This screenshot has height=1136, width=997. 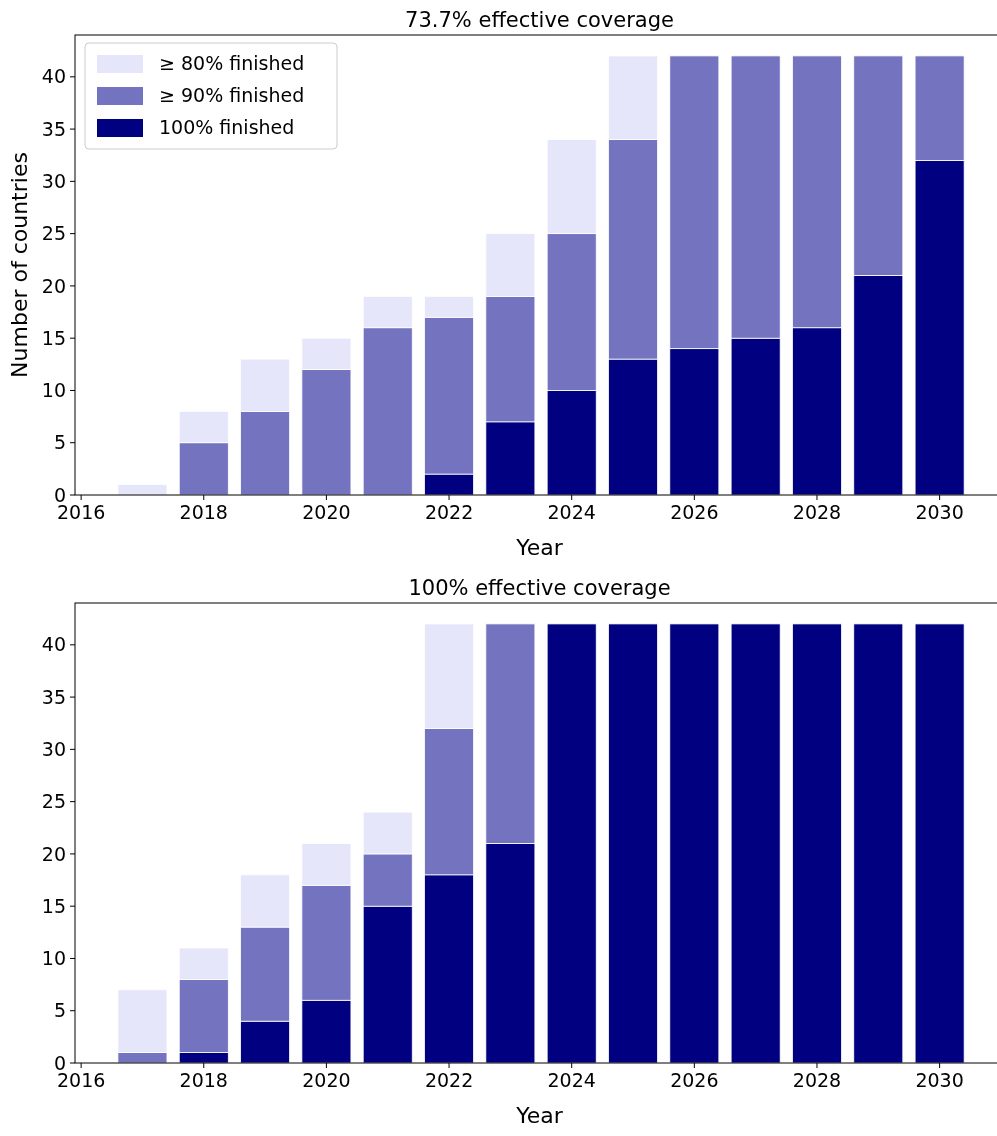 What do you see at coordinates (539, 20) in the screenshot?
I see `chart-title: 73.7% effective coverage` at bounding box center [539, 20].